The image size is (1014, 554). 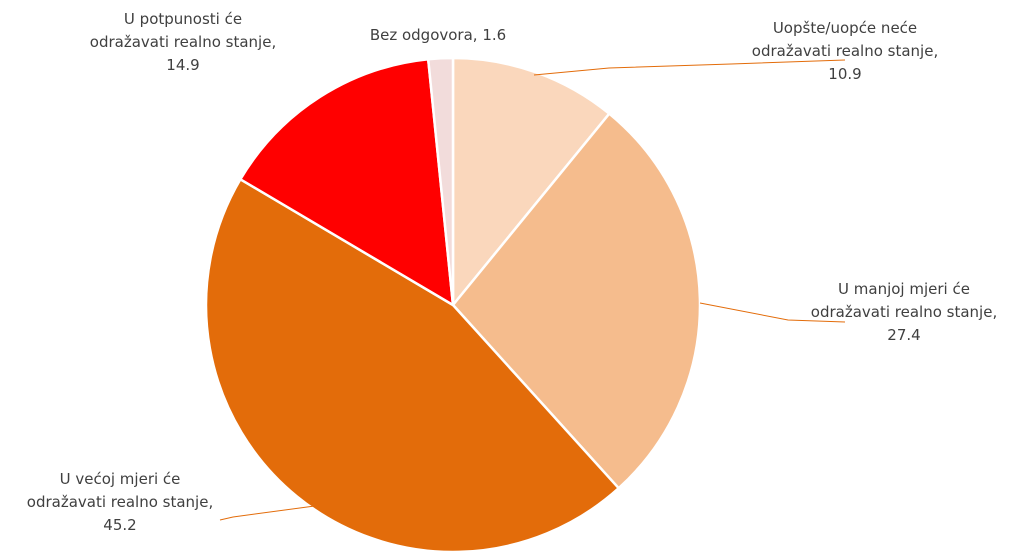 What do you see at coordinates (119, 525) in the screenshot?
I see `slice-label-line: 45.2` at bounding box center [119, 525].